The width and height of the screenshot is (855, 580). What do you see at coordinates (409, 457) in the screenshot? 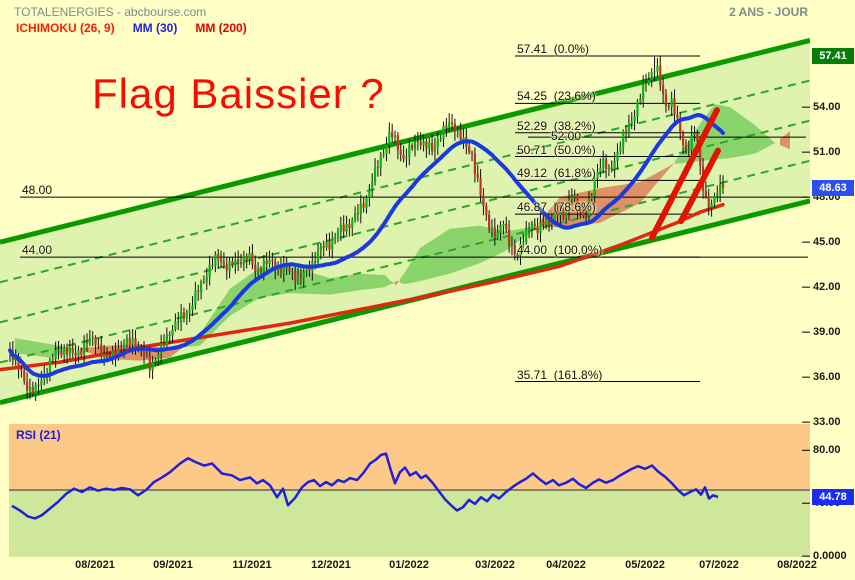
I see `rsi-overbought-zone` at bounding box center [409, 457].